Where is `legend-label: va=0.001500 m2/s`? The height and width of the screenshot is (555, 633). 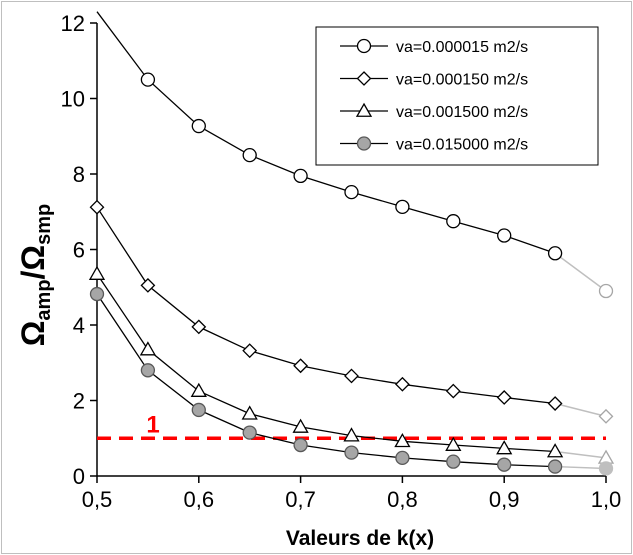 legend-label: va=0.001500 m2/s is located at coordinates (462, 112).